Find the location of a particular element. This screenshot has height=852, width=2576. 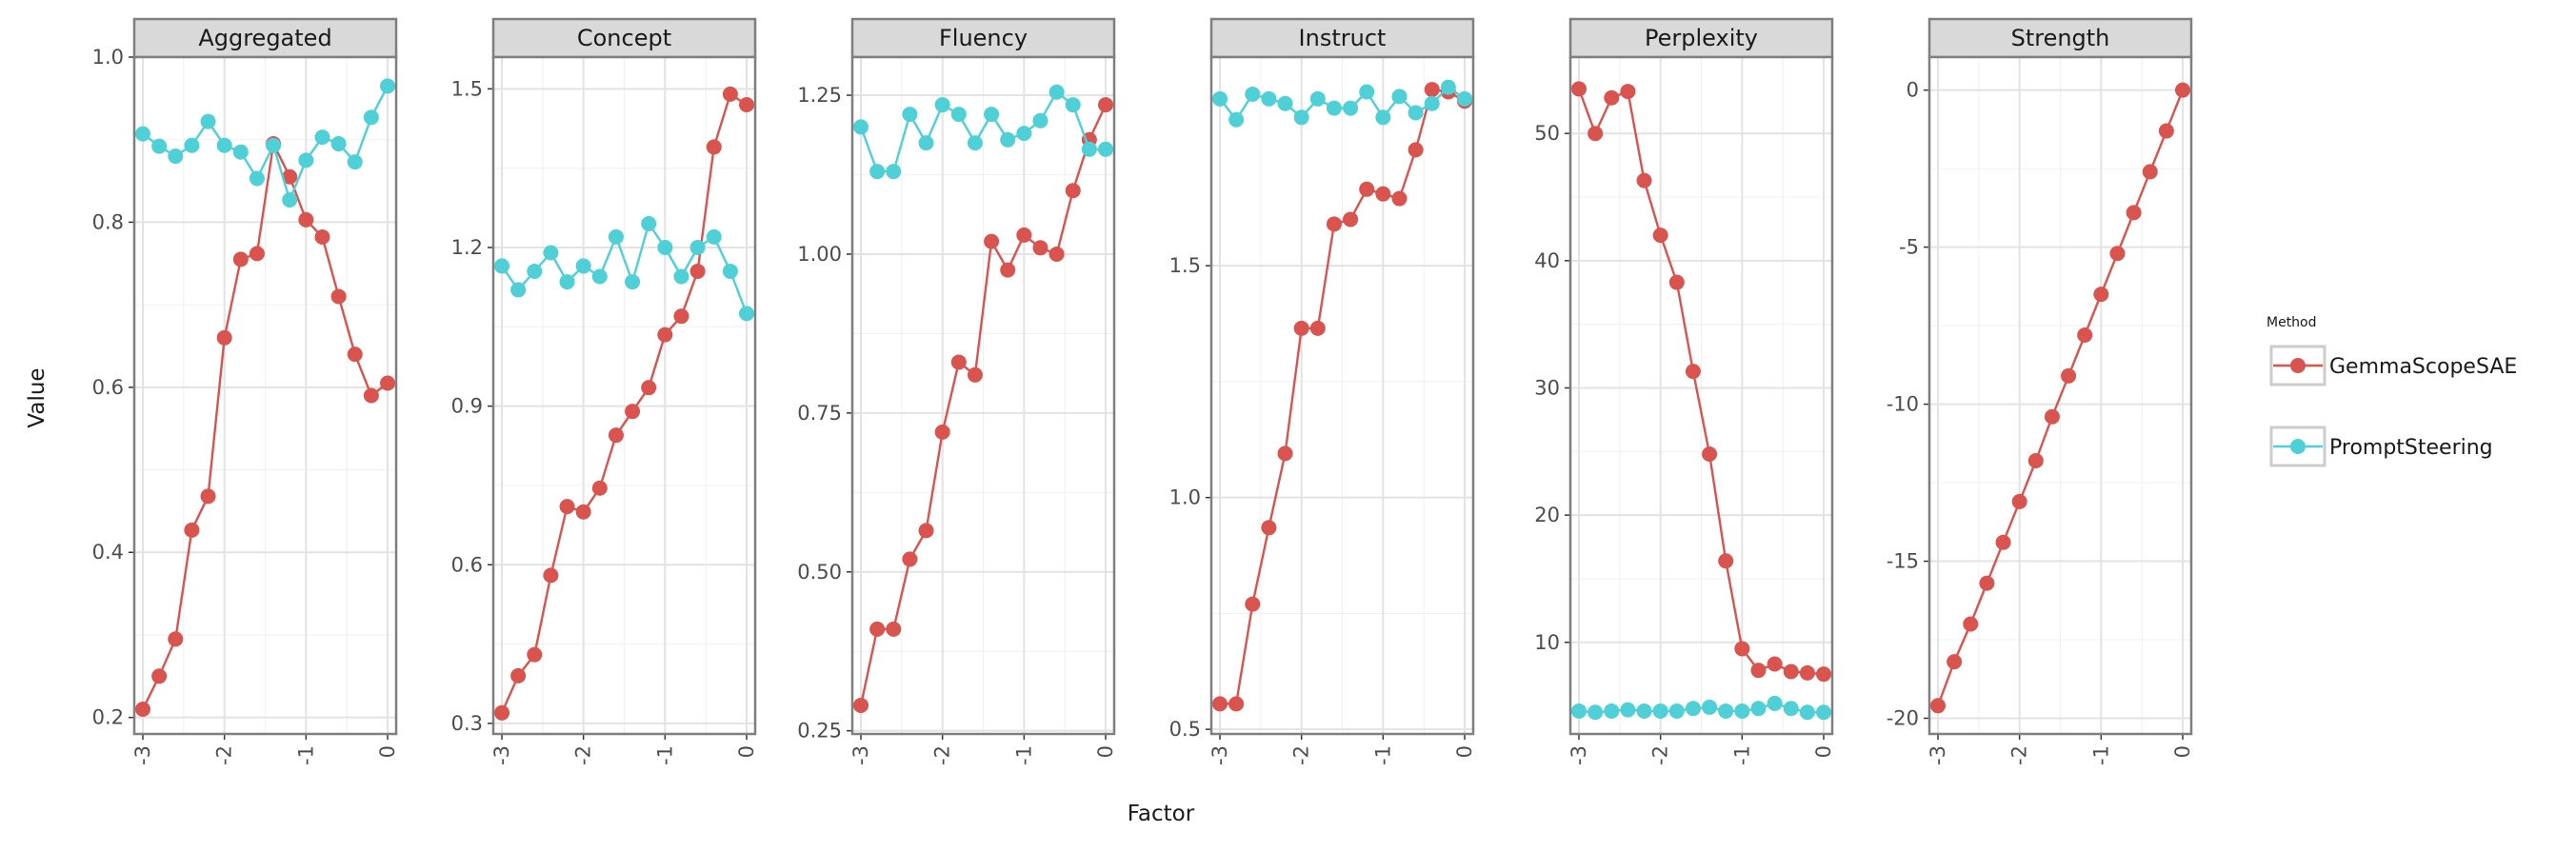

y-tick-label: 0 is located at coordinates (1913, 90).